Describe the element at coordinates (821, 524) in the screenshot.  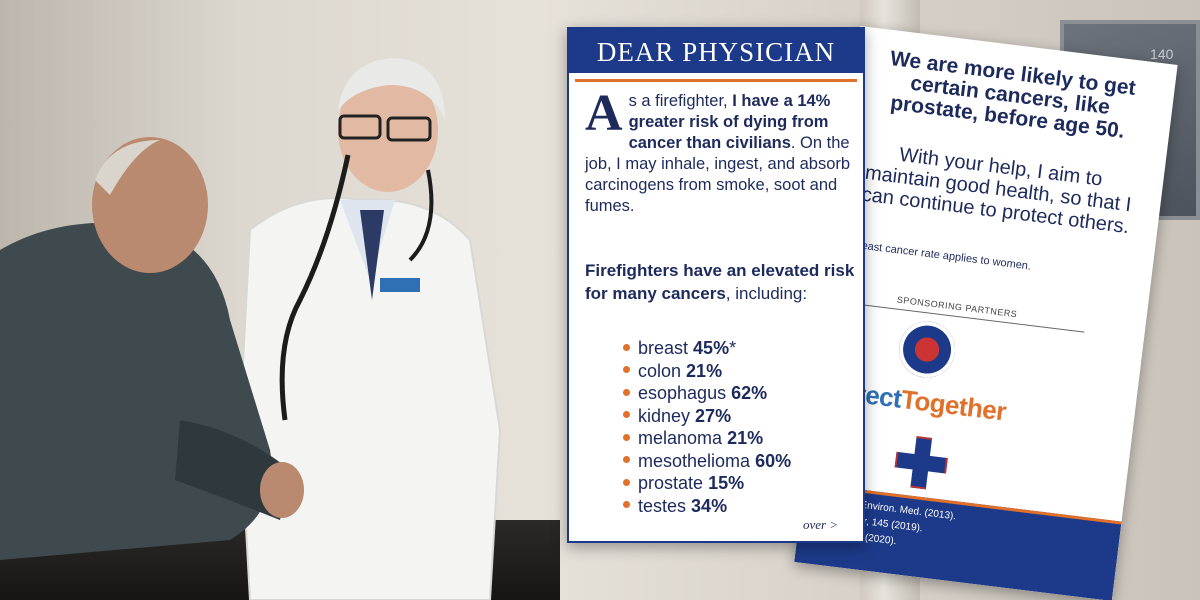
I see `over-link: over >` at that location.